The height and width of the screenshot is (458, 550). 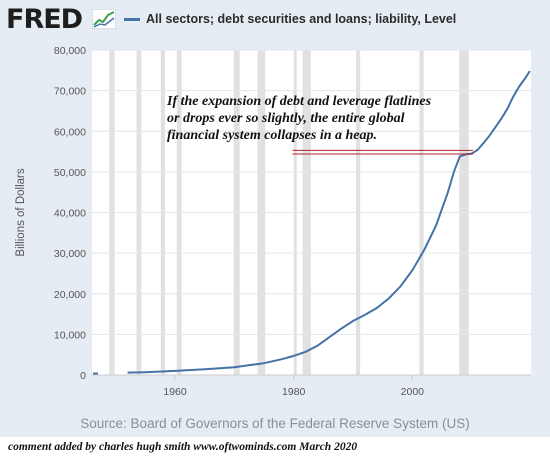 I want to click on x-tick-label: 2000, so click(x=413, y=392).